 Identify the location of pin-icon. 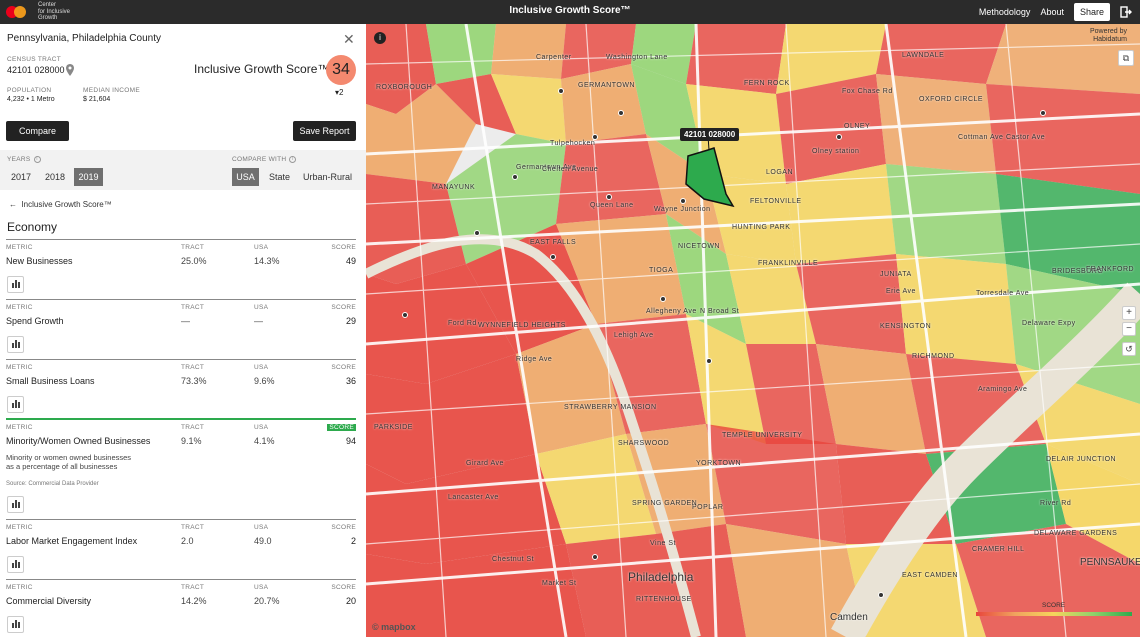
(70, 70).